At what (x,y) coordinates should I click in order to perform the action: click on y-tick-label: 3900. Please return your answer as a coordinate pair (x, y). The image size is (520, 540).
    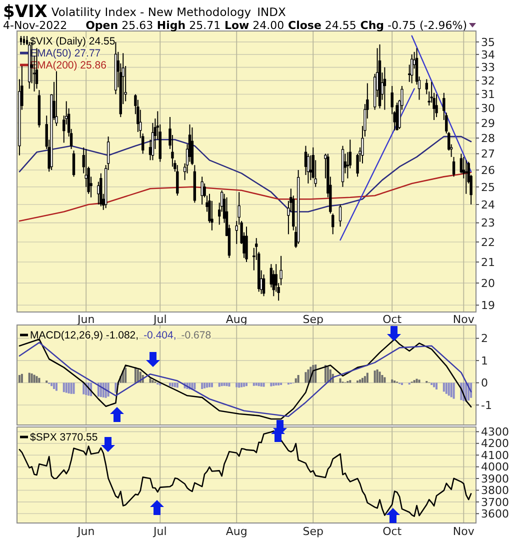
    Looking at the image, I should click on (495, 479).